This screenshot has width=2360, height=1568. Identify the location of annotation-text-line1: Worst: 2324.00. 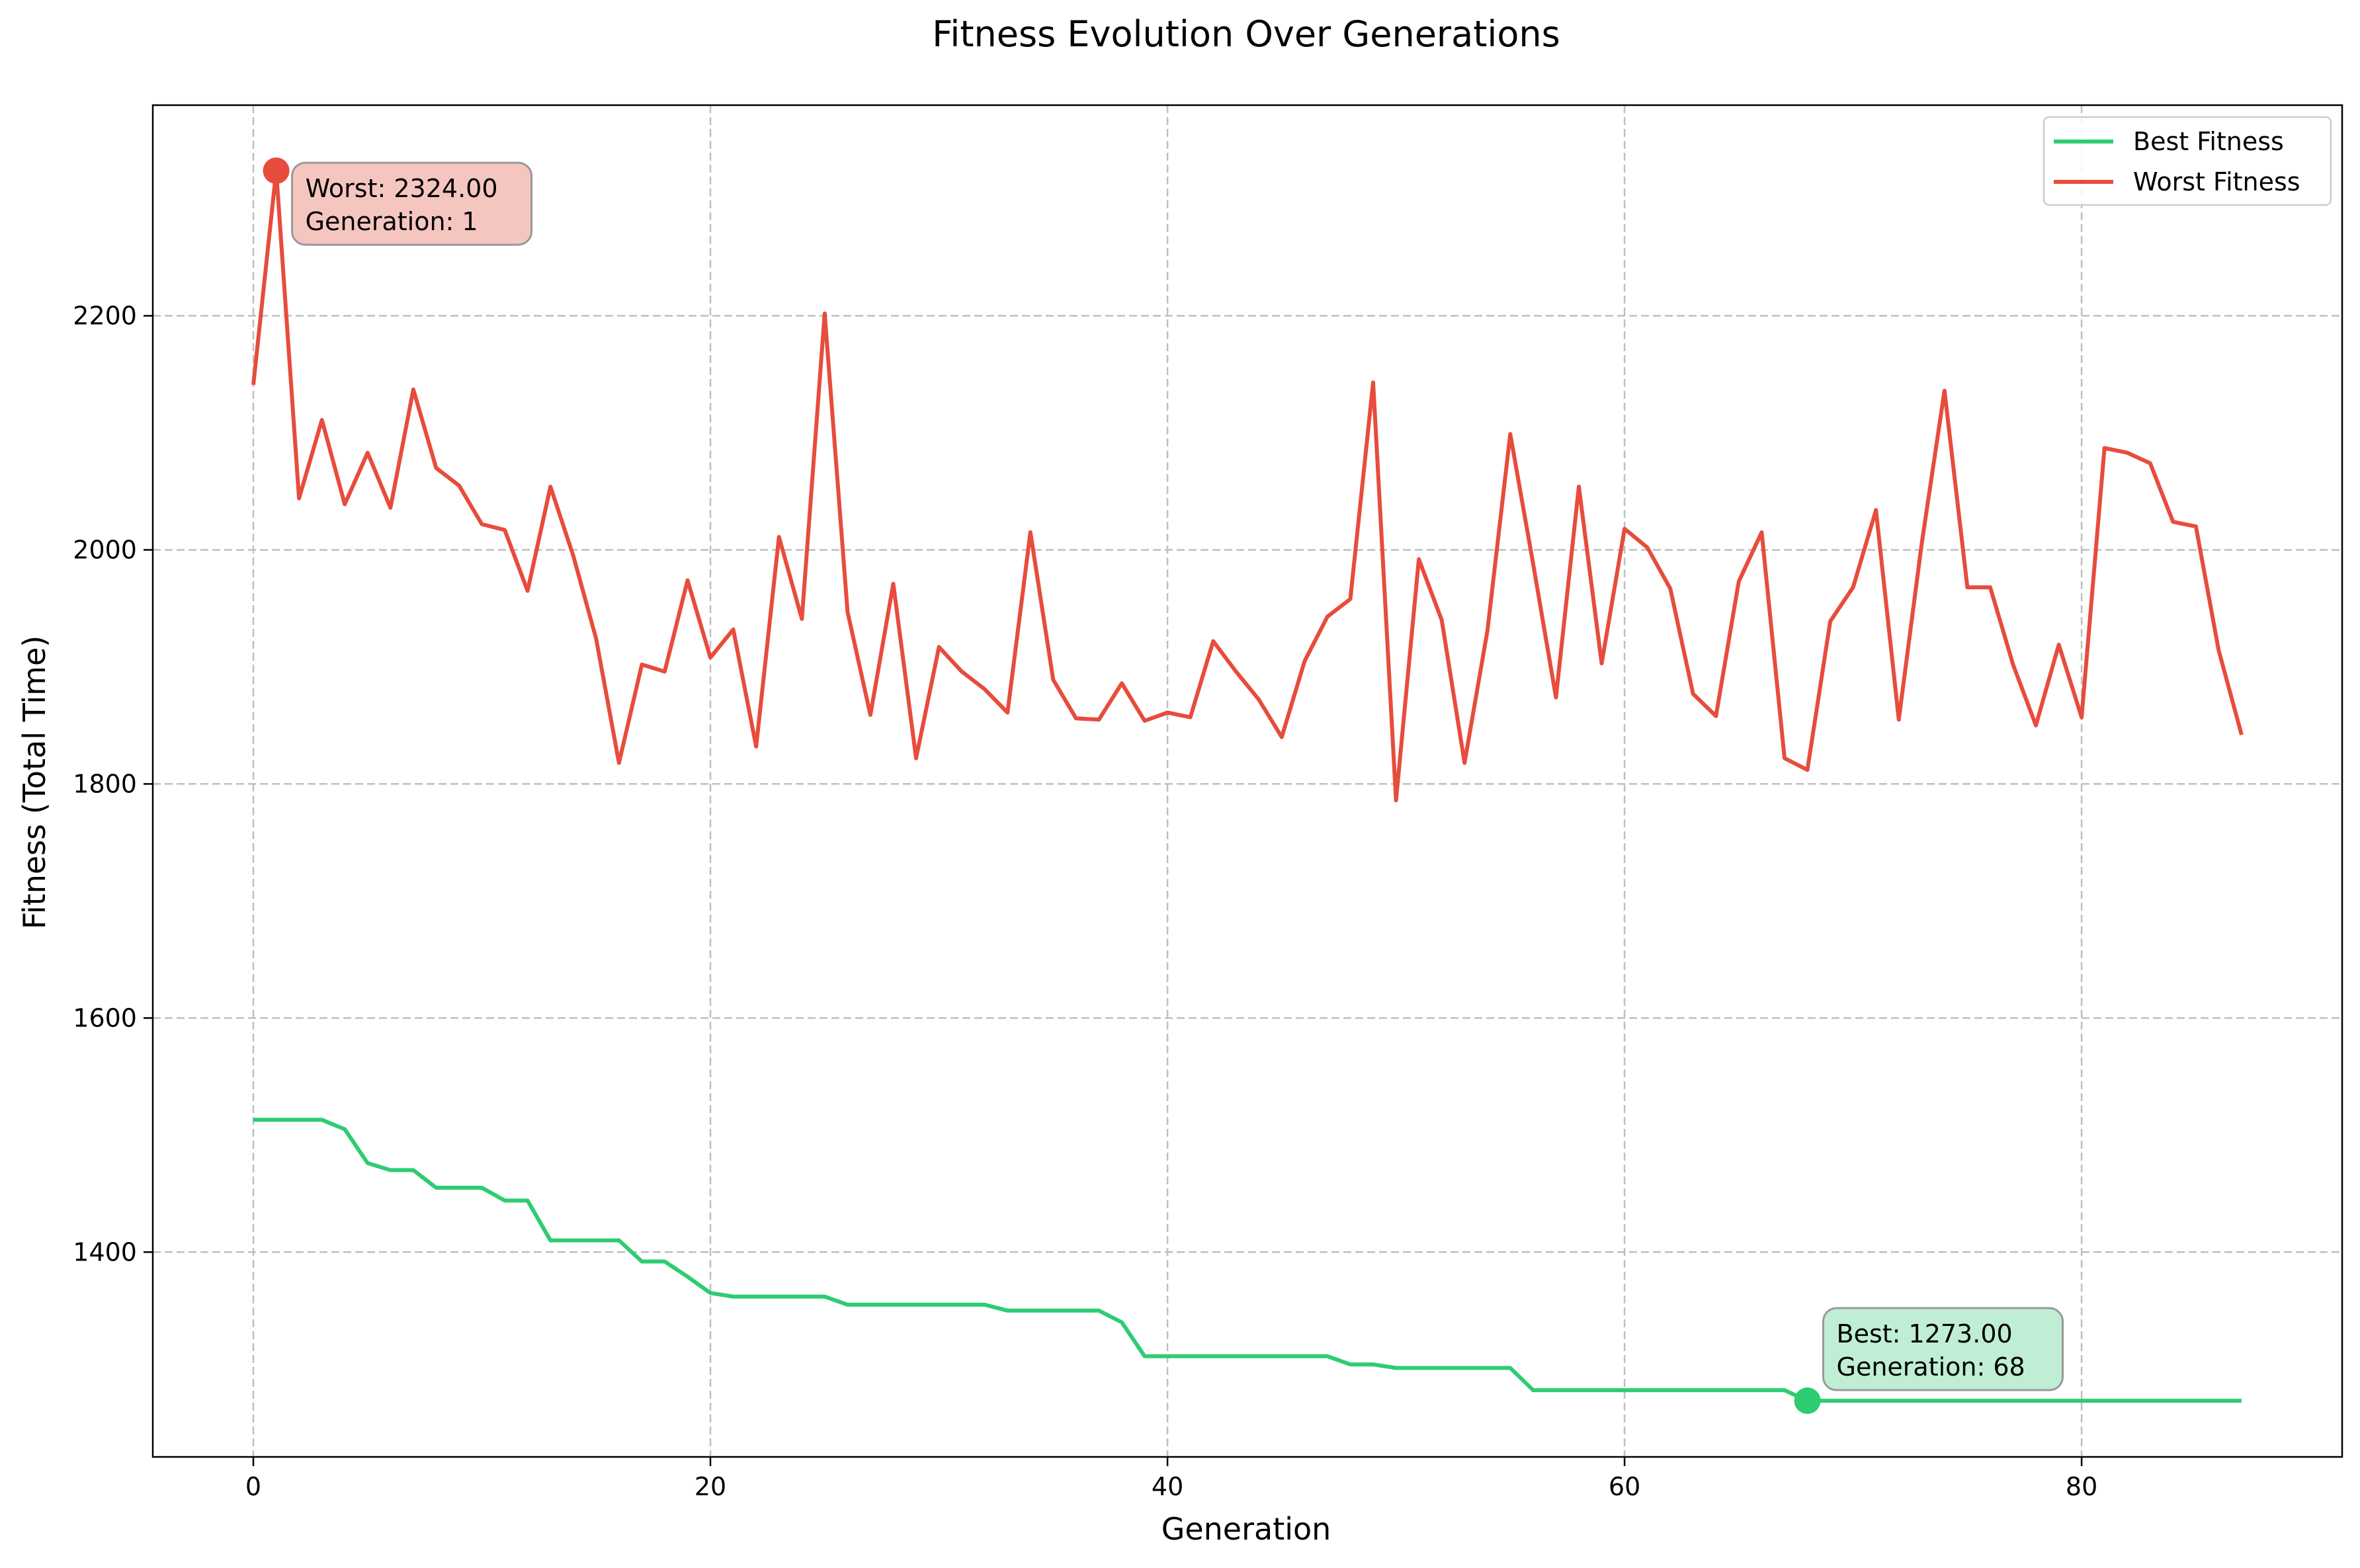
(402, 188).